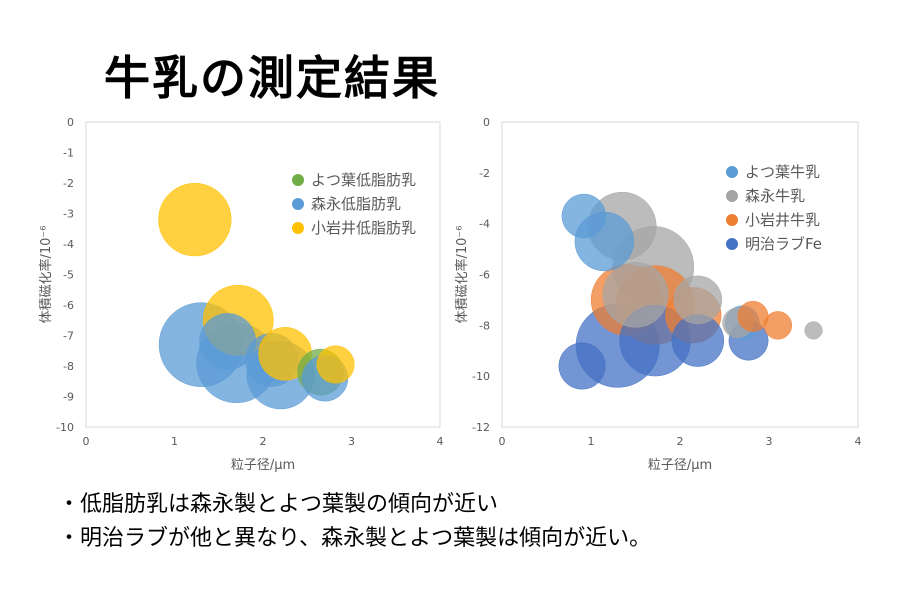  I want to click on bullet-item: ・明治ラブが他と異なり、森永製とよつ葉製は傾向が近い。, so click(355, 538).